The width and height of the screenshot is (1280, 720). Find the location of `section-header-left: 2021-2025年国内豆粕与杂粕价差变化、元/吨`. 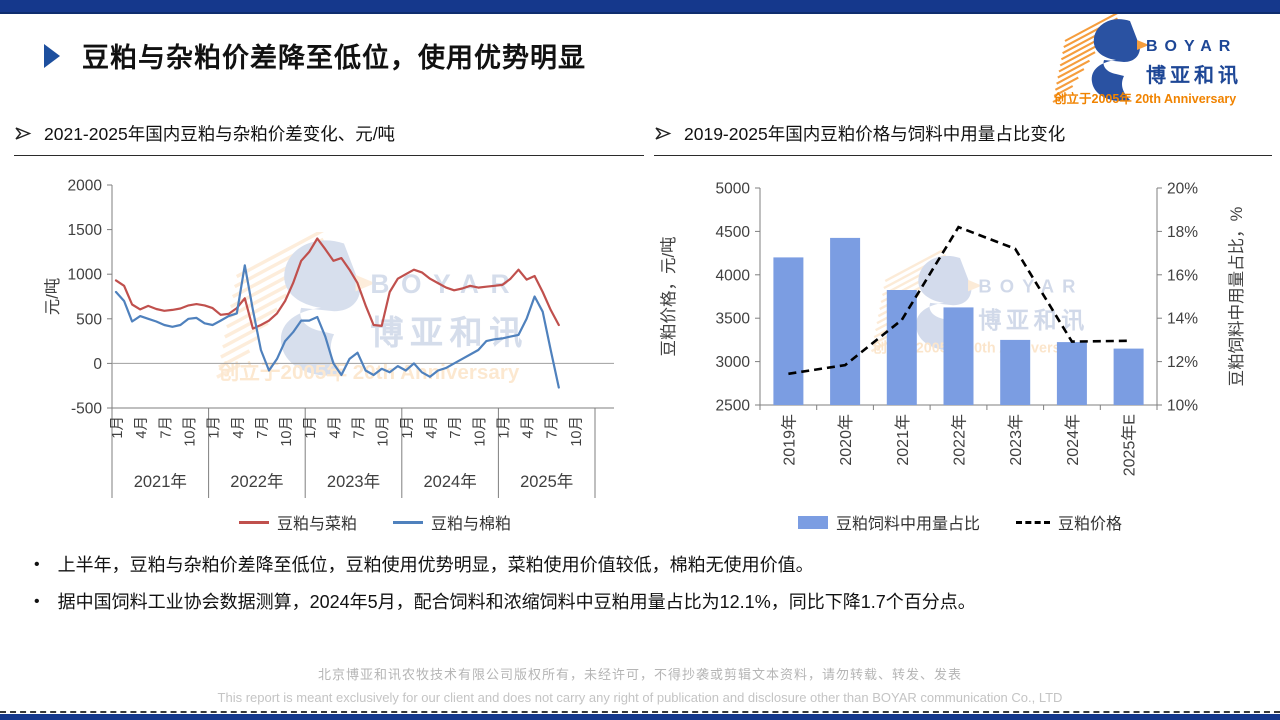

section-header-left: 2021-2025年国内豆粕与杂粕价差变化、元/吨 is located at coordinates (329, 138).